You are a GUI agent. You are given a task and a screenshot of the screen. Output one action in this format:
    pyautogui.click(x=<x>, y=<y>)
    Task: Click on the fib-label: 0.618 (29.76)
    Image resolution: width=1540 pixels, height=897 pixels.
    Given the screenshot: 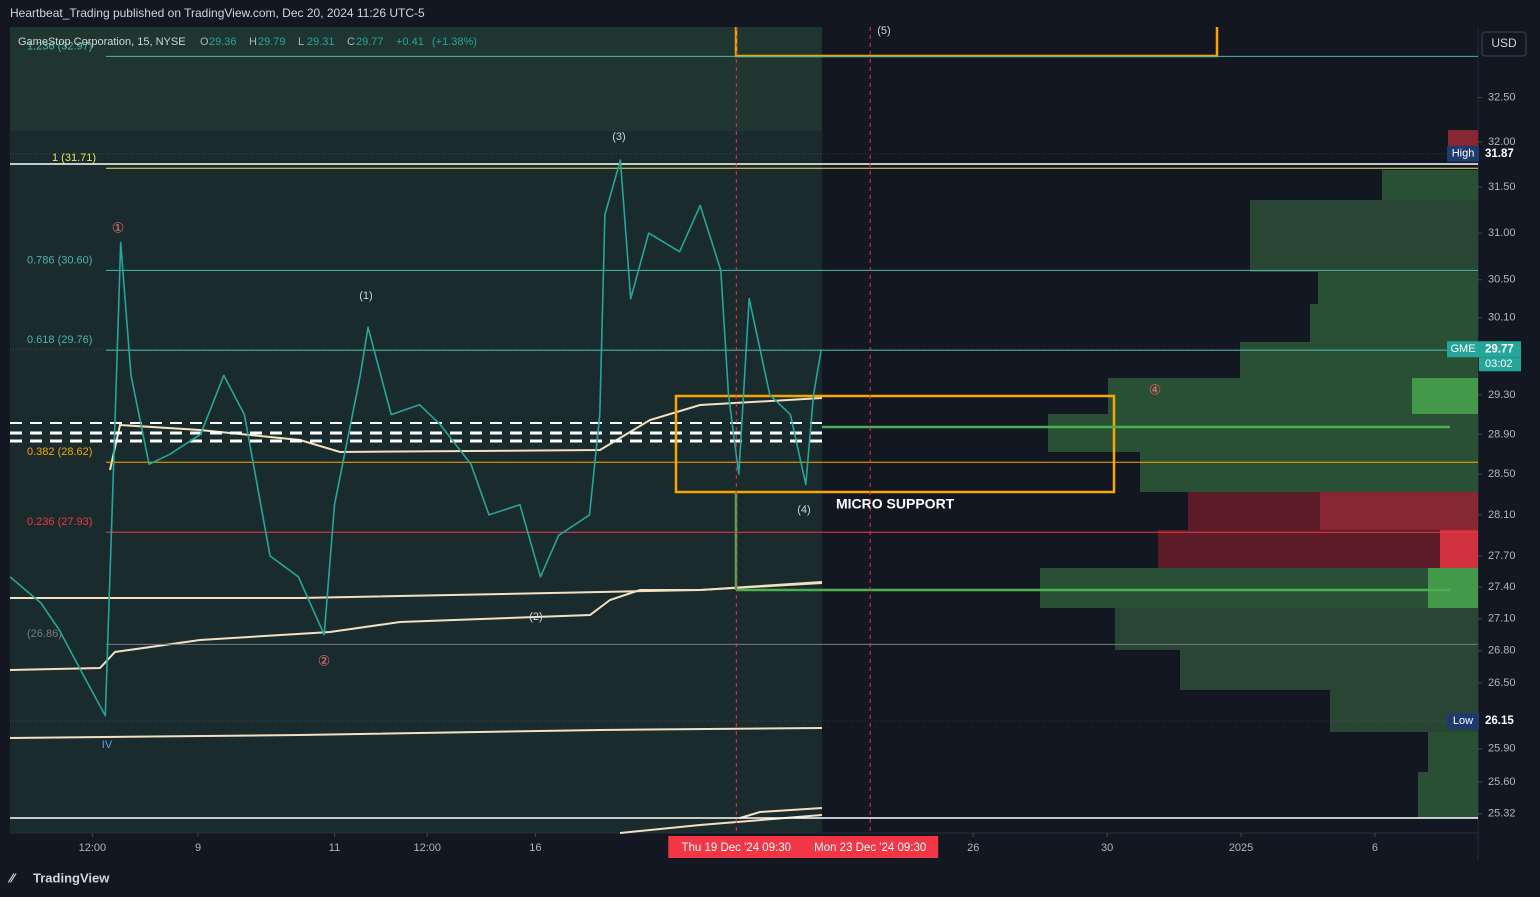 What is the action you would take?
    pyautogui.click(x=59, y=340)
    